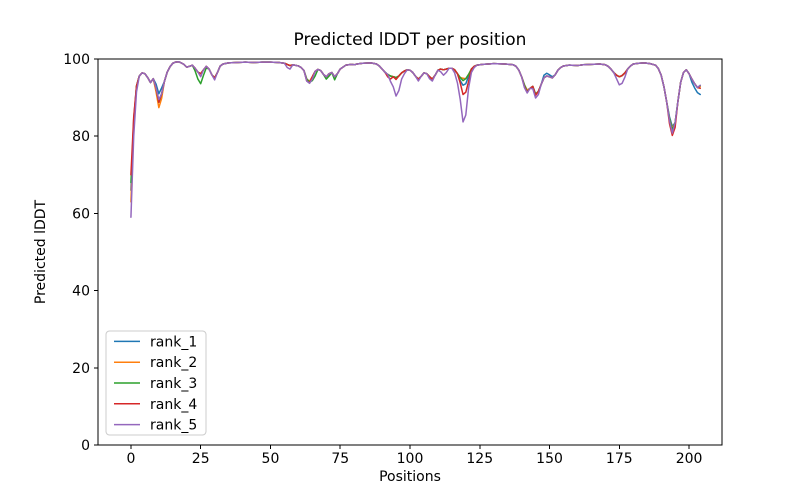 Image resolution: width=800 pixels, height=504 pixels. What do you see at coordinates (173, 426) in the screenshot?
I see `legend-label-rank_5: rank_5` at bounding box center [173, 426].